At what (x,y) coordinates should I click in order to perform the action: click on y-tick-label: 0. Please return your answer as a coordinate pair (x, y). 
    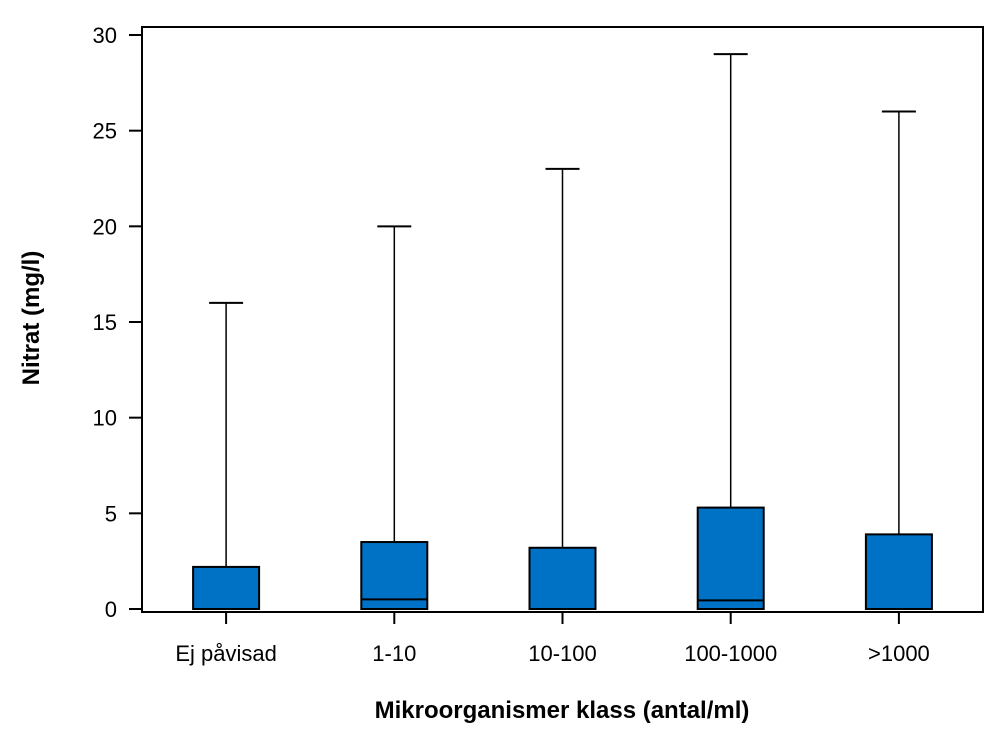
    Looking at the image, I should click on (111, 609).